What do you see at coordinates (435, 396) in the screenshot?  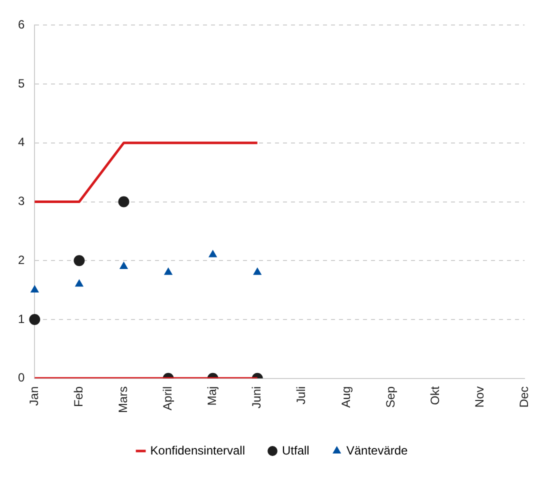 I see `x-tick-label: Okt` at bounding box center [435, 396].